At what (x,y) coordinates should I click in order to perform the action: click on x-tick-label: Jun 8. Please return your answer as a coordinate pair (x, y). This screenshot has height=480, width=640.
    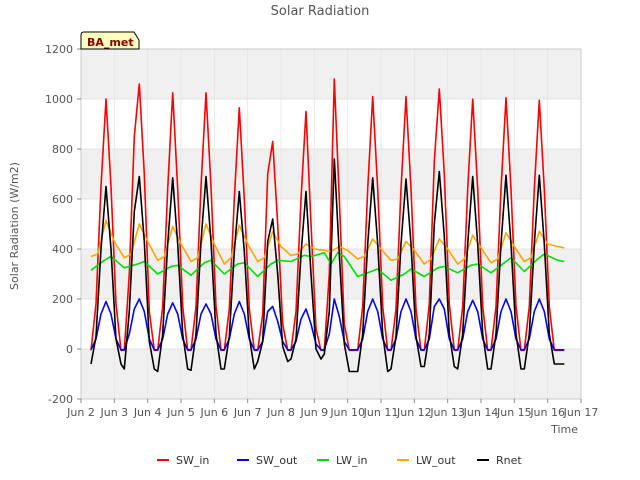
    Looking at the image, I should click on (280, 412).